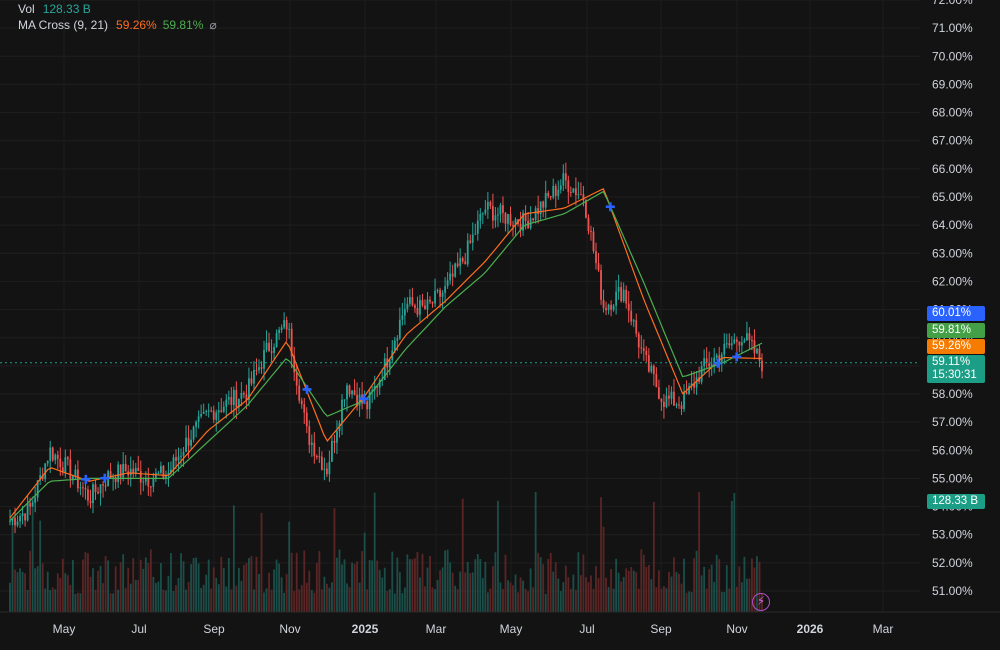 The height and width of the screenshot is (650, 1000). Describe the element at coordinates (57, 9) in the screenshot. I see `volume-legend: Vol 128.33 B` at that location.